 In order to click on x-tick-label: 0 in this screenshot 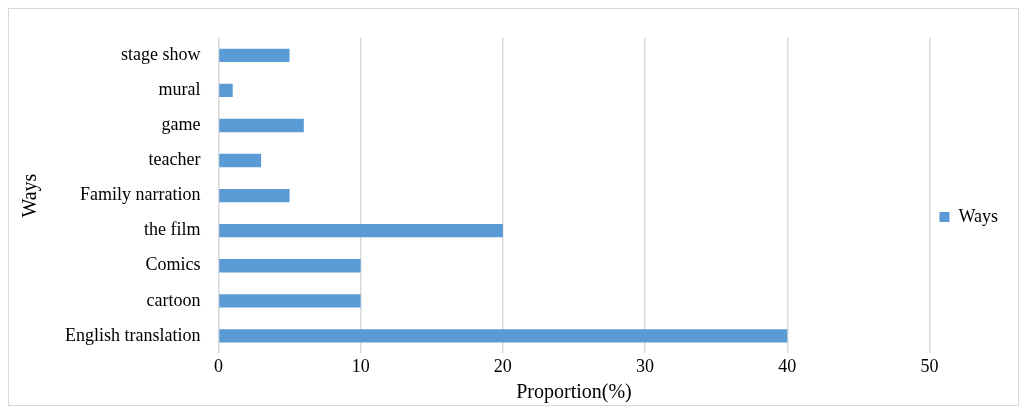, I will do `click(218, 365)`.